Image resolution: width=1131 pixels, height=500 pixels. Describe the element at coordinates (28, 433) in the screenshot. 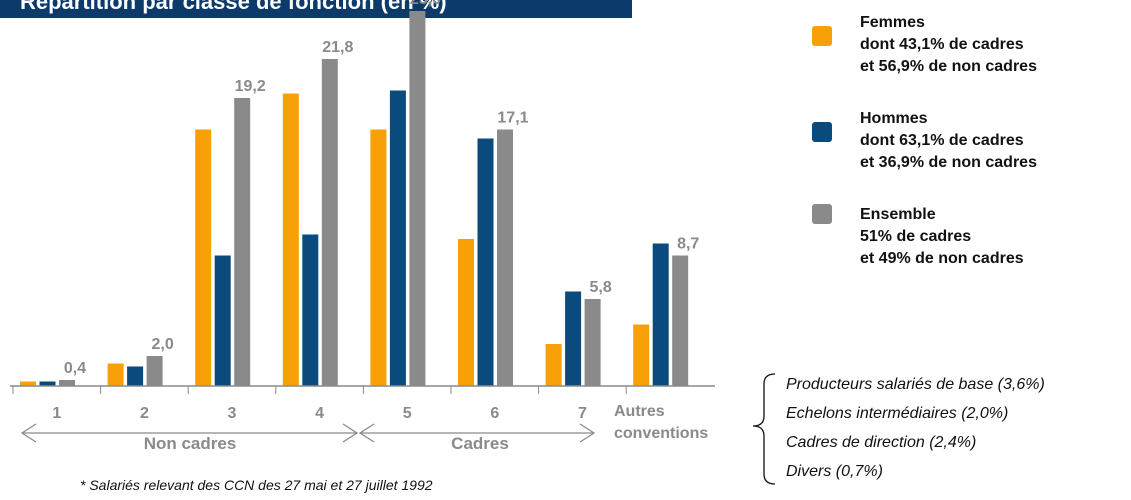

I see `arrow-non-cadres-head-left` at that location.